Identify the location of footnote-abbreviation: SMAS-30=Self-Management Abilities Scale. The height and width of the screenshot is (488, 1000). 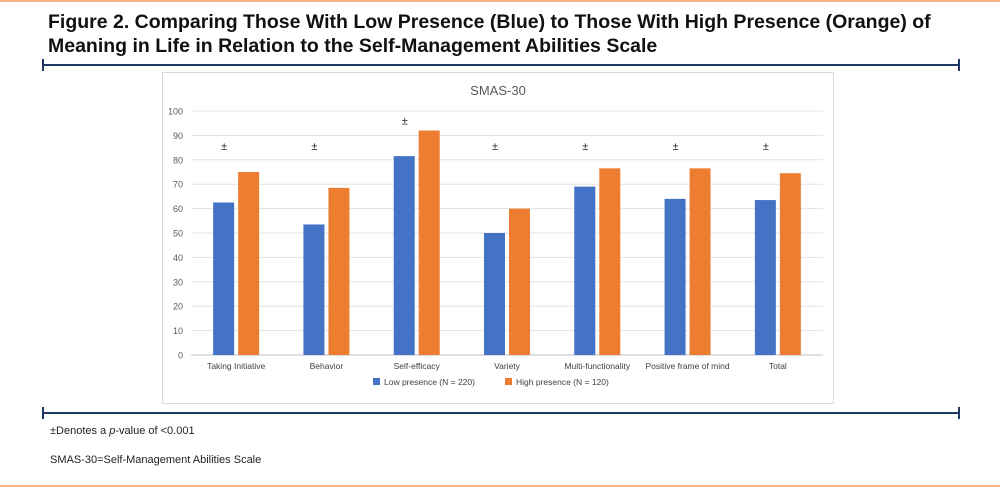
(156, 460).